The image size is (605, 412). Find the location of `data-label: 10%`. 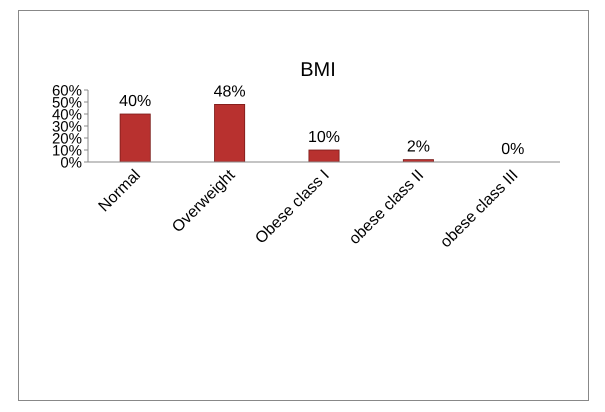

data-label: 10% is located at coordinates (324, 137).